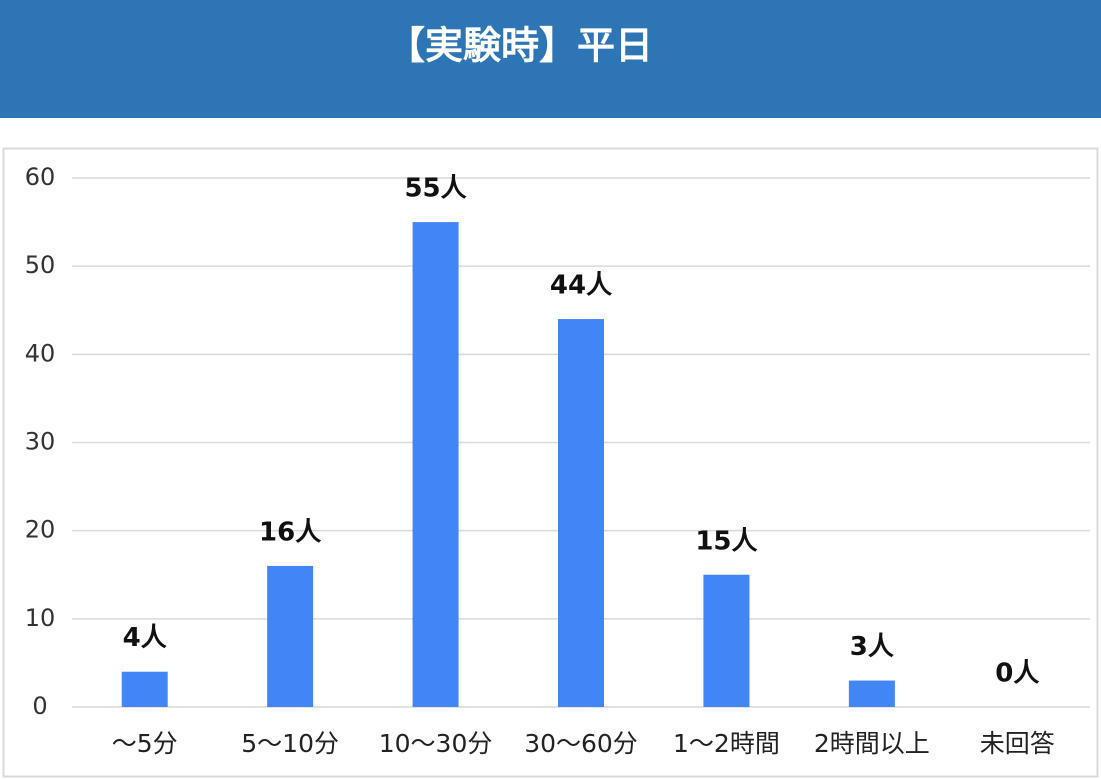 The width and height of the screenshot is (1101, 780). Describe the element at coordinates (872, 647) in the screenshot. I see `value-label: 3人` at that location.